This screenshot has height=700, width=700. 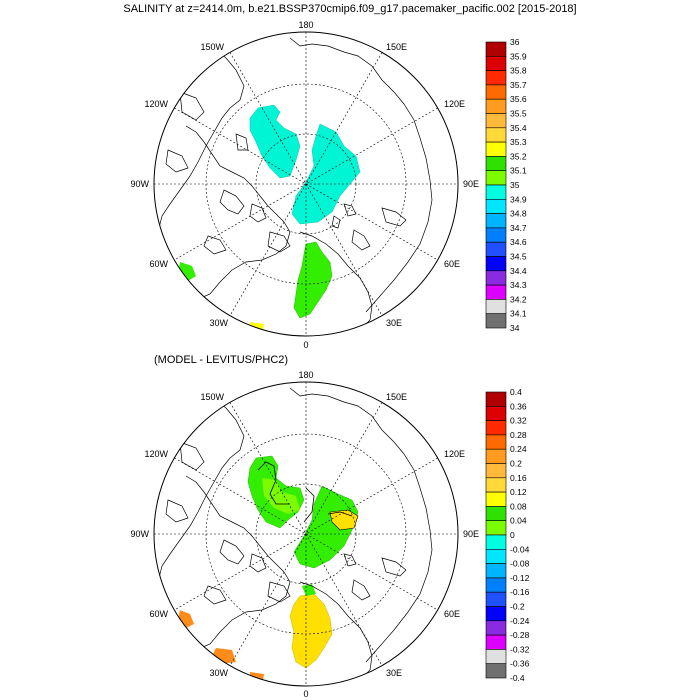 What do you see at coordinates (512, 535) in the screenshot?
I see `bottom-colorbar-label: 0` at bounding box center [512, 535].